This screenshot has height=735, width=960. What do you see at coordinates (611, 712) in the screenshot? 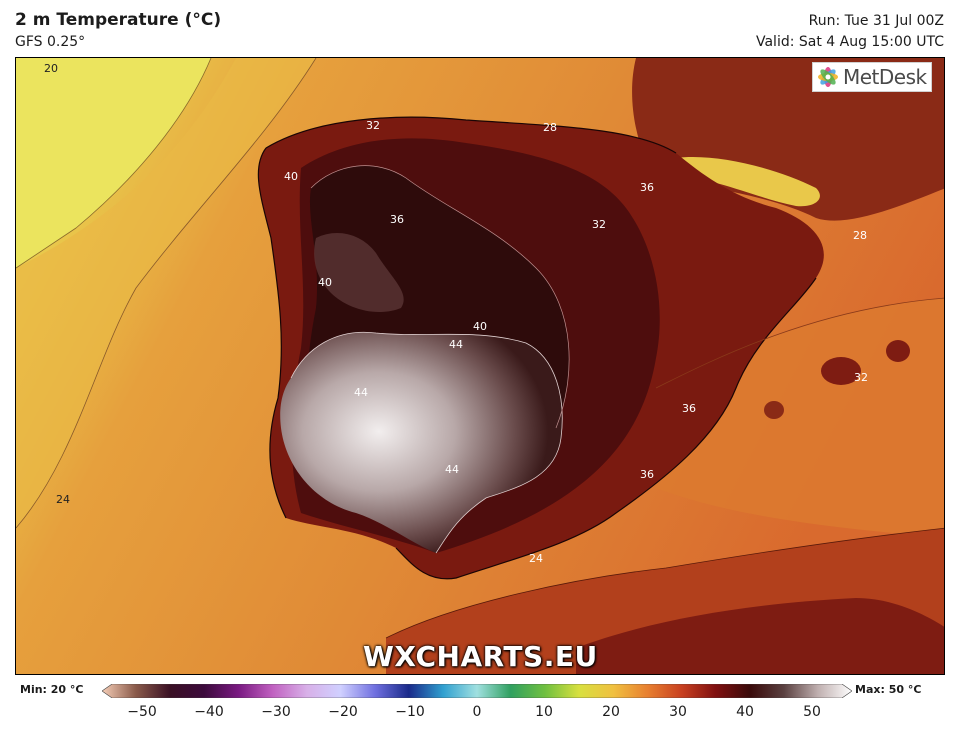
I see `colorbar-tick-label: 20` at bounding box center [611, 712].